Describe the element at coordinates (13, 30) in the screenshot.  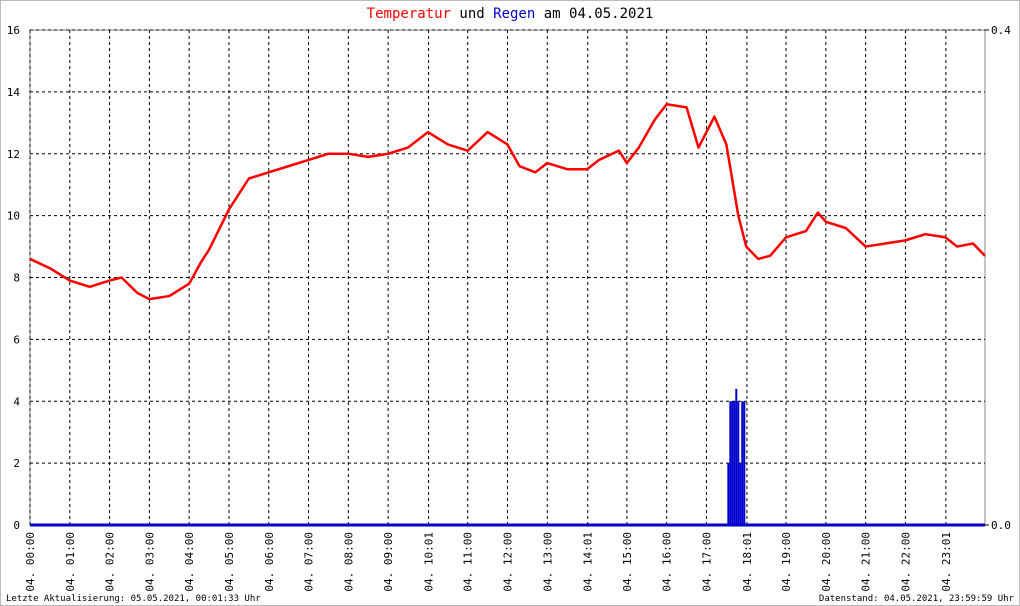
I see `y-tick-label: 16` at that location.